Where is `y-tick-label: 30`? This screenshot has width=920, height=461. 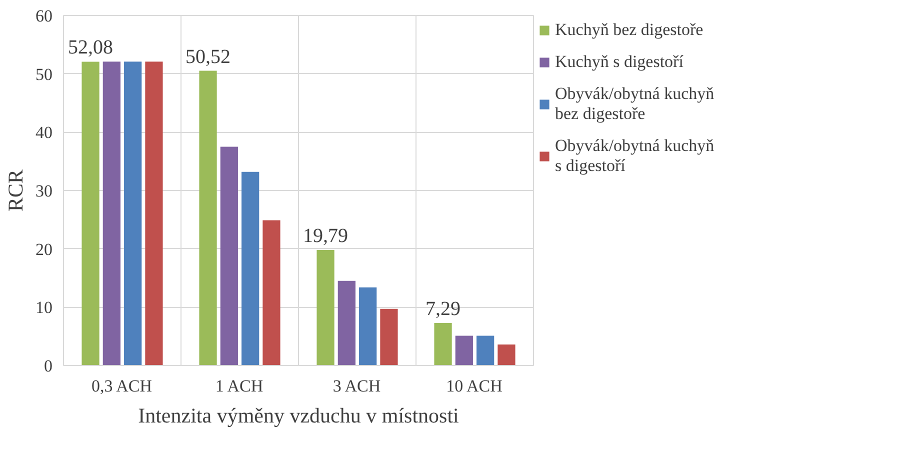 y-tick-label: 30 is located at coordinates (44, 191).